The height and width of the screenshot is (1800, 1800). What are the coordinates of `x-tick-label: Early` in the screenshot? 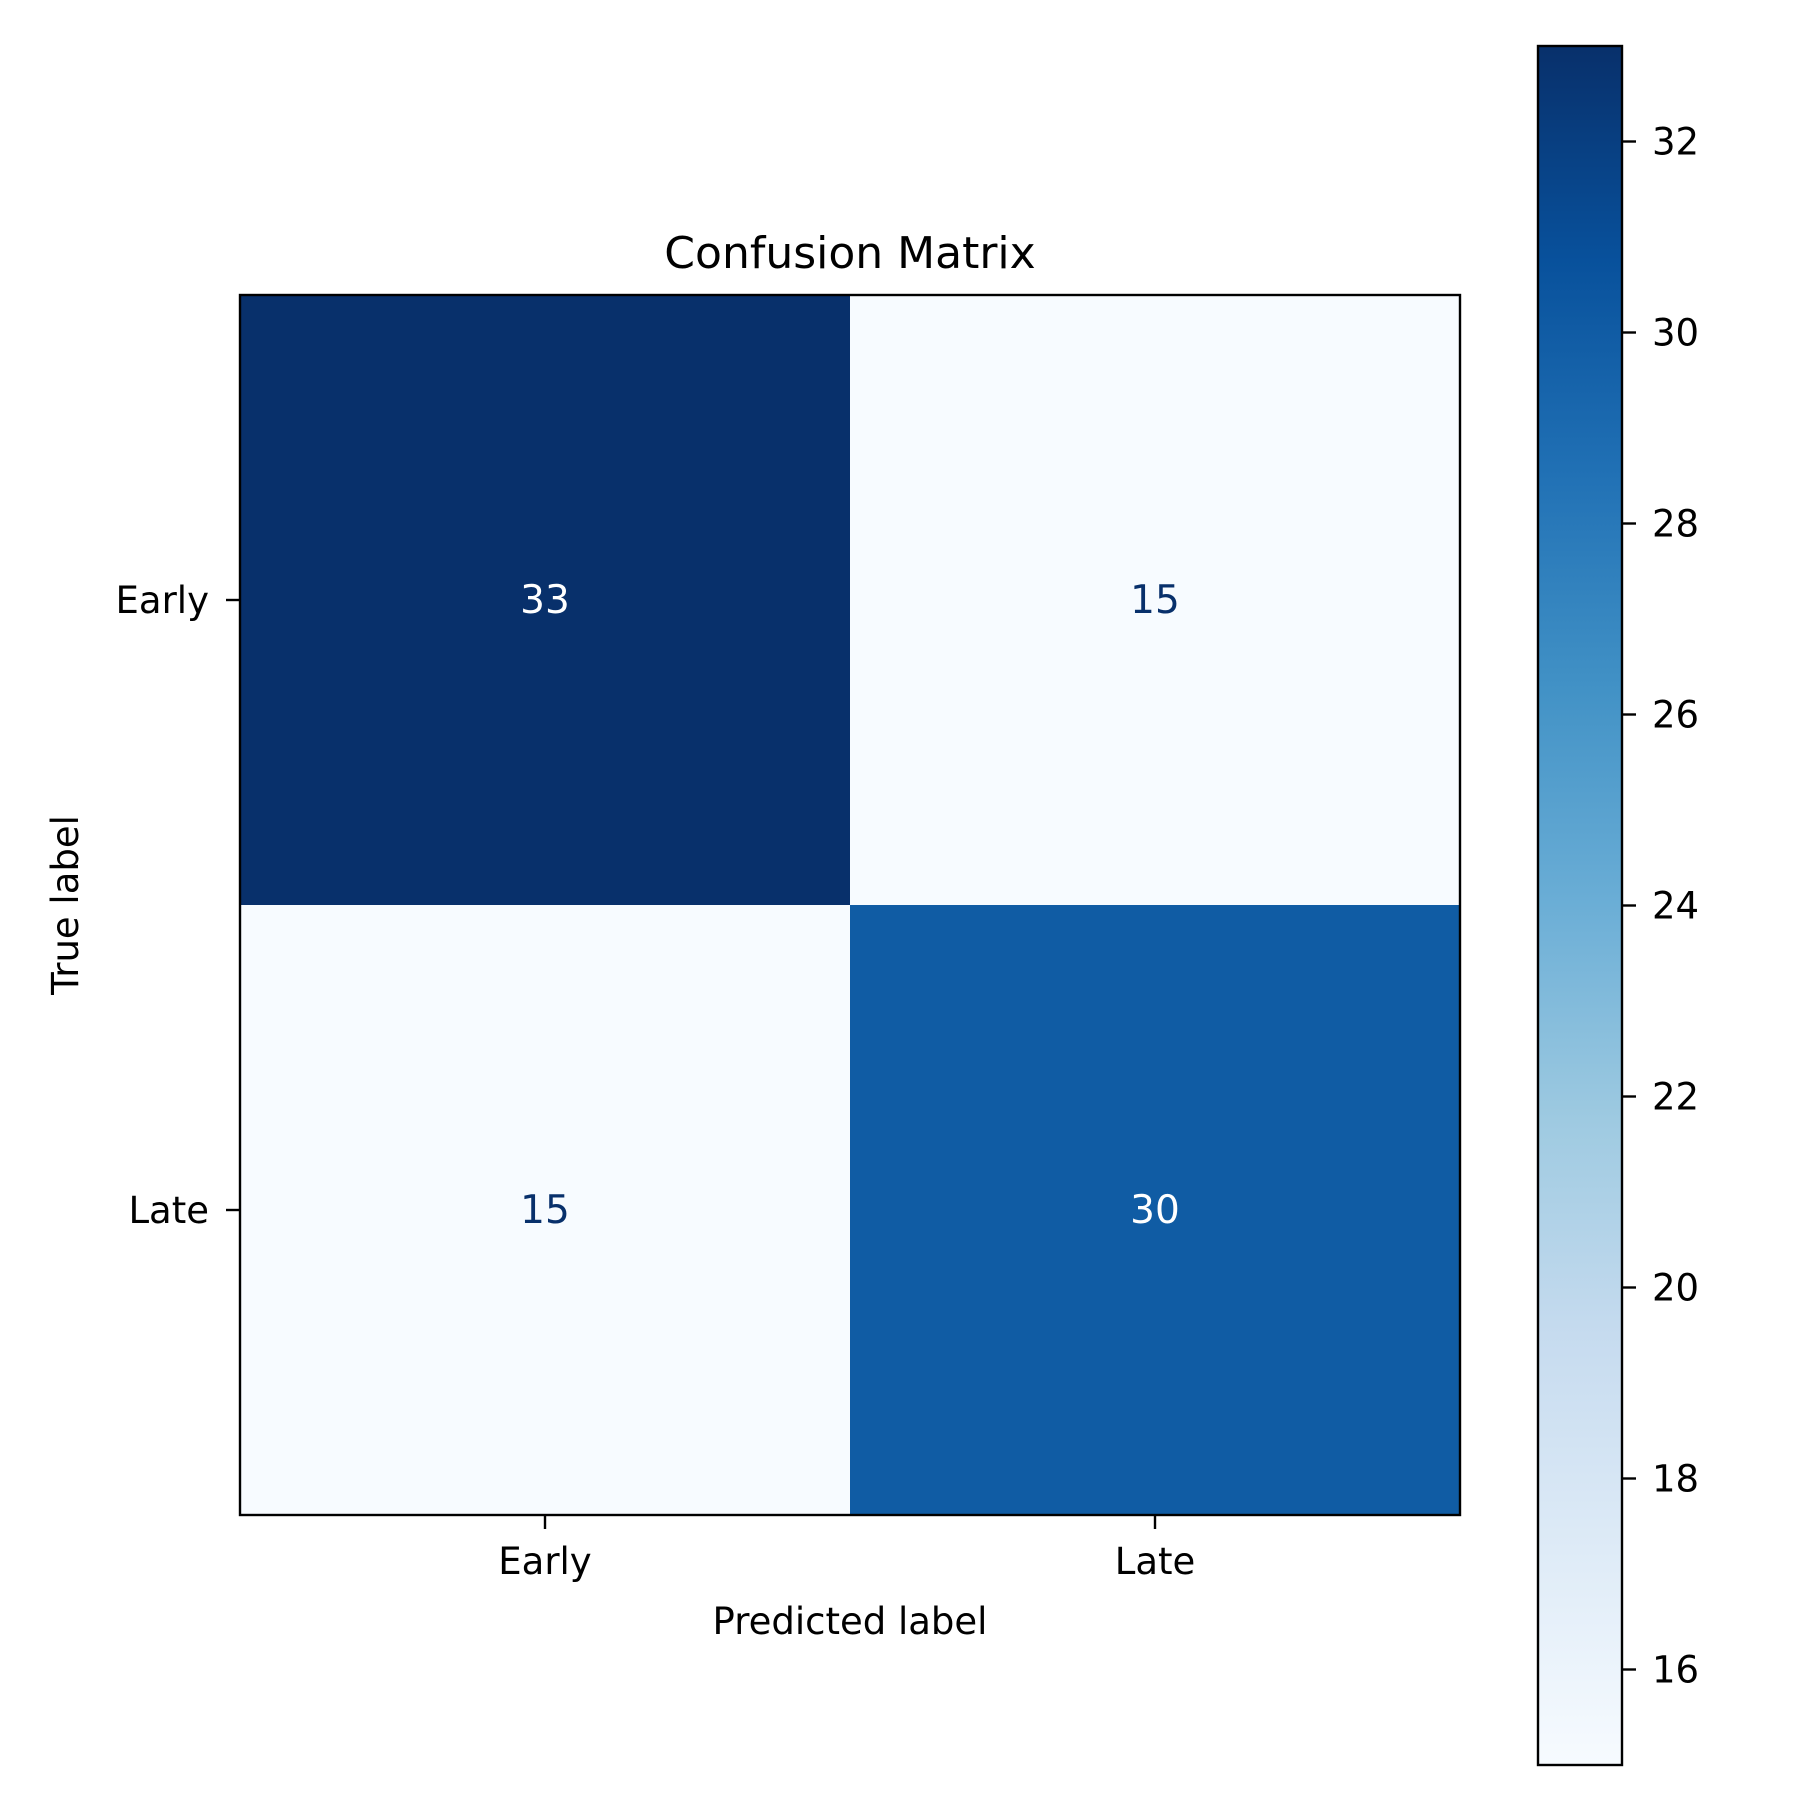 It's located at (544, 1561).